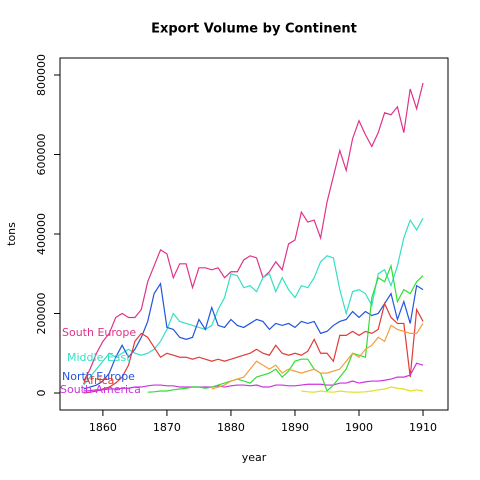 The width and height of the screenshot is (480, 480). Describe the element at coordinates (295, 427) in the screenshot. I see `x-tick-label: 1890` at that location.